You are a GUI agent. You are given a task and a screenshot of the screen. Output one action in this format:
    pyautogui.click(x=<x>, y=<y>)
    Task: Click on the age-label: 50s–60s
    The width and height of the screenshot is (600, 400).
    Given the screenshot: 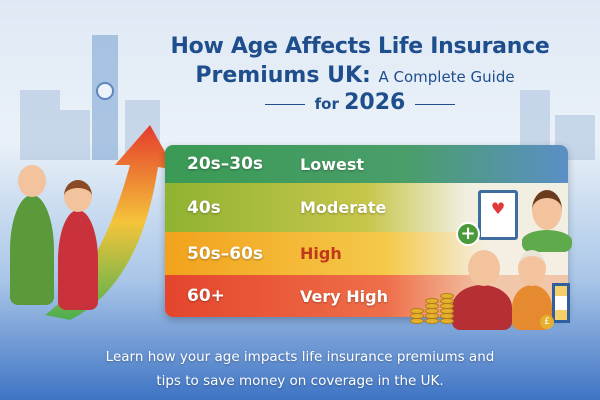 What is the action you would take?
    pyautogui.click(x=225, y=253)
    